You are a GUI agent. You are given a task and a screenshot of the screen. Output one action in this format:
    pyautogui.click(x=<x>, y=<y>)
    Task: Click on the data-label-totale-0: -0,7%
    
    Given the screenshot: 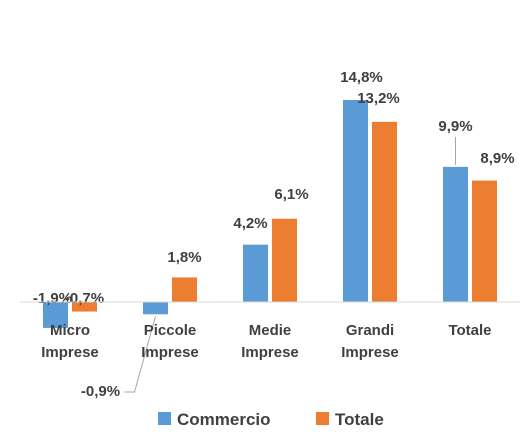 What is the action you would take?
    pyautogui.click(x=84, y=298)
    